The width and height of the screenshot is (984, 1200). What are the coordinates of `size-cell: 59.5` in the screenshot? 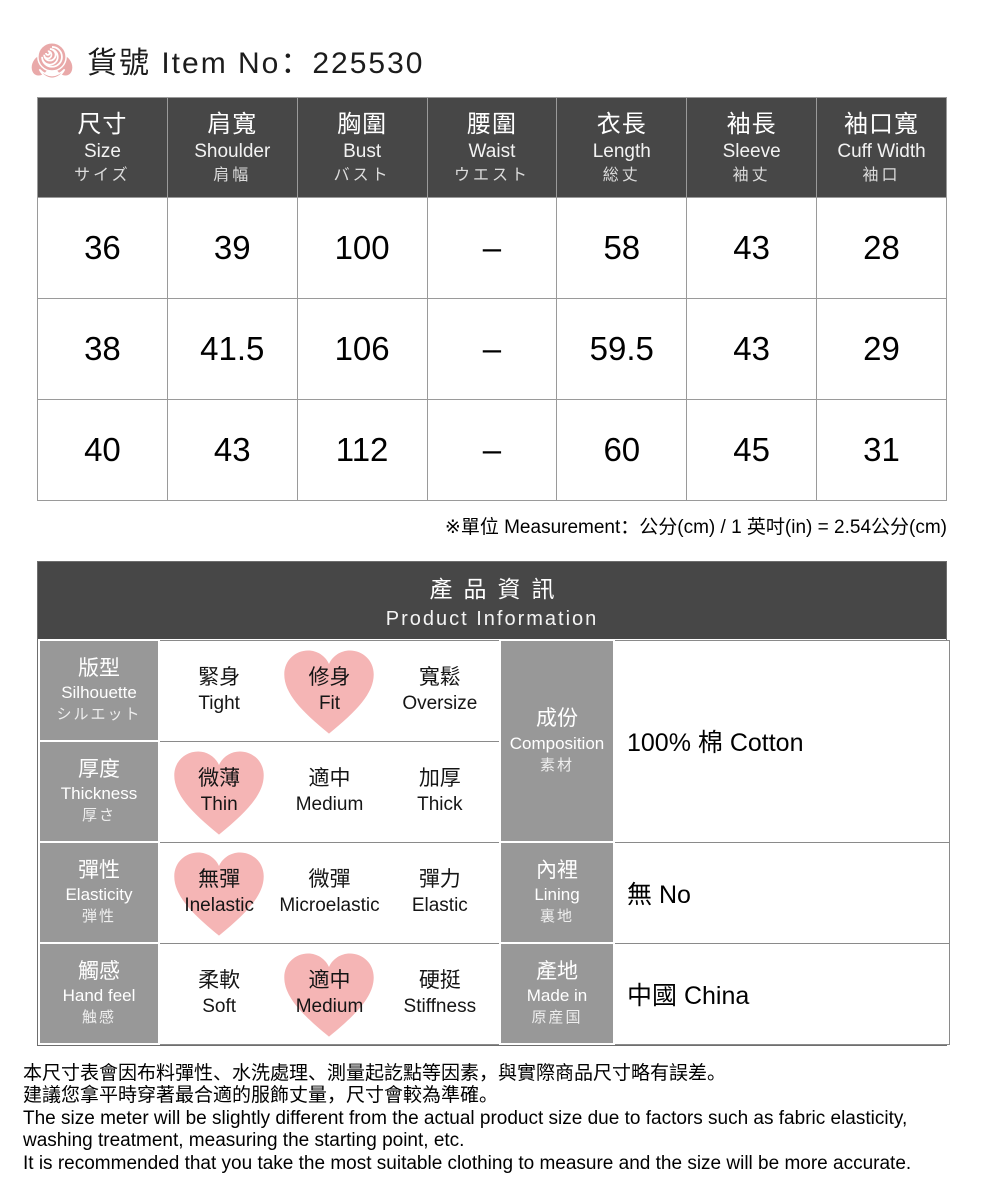 It's located at (622, 349).